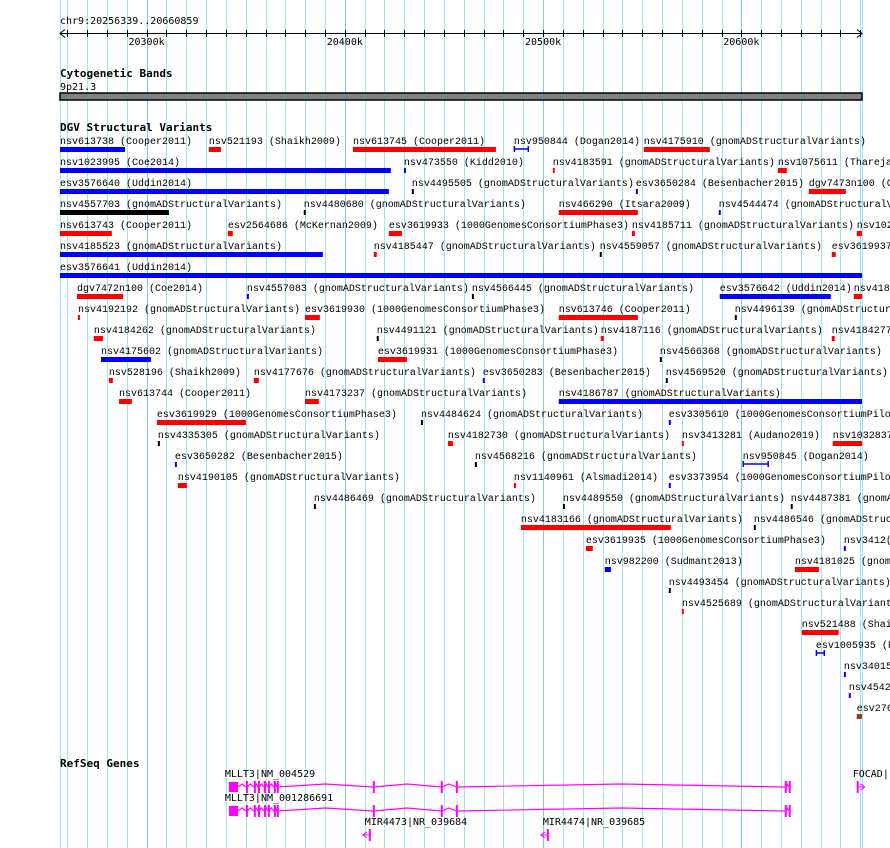  I want to click on cytoband-9p21.3, so click(461, 96).